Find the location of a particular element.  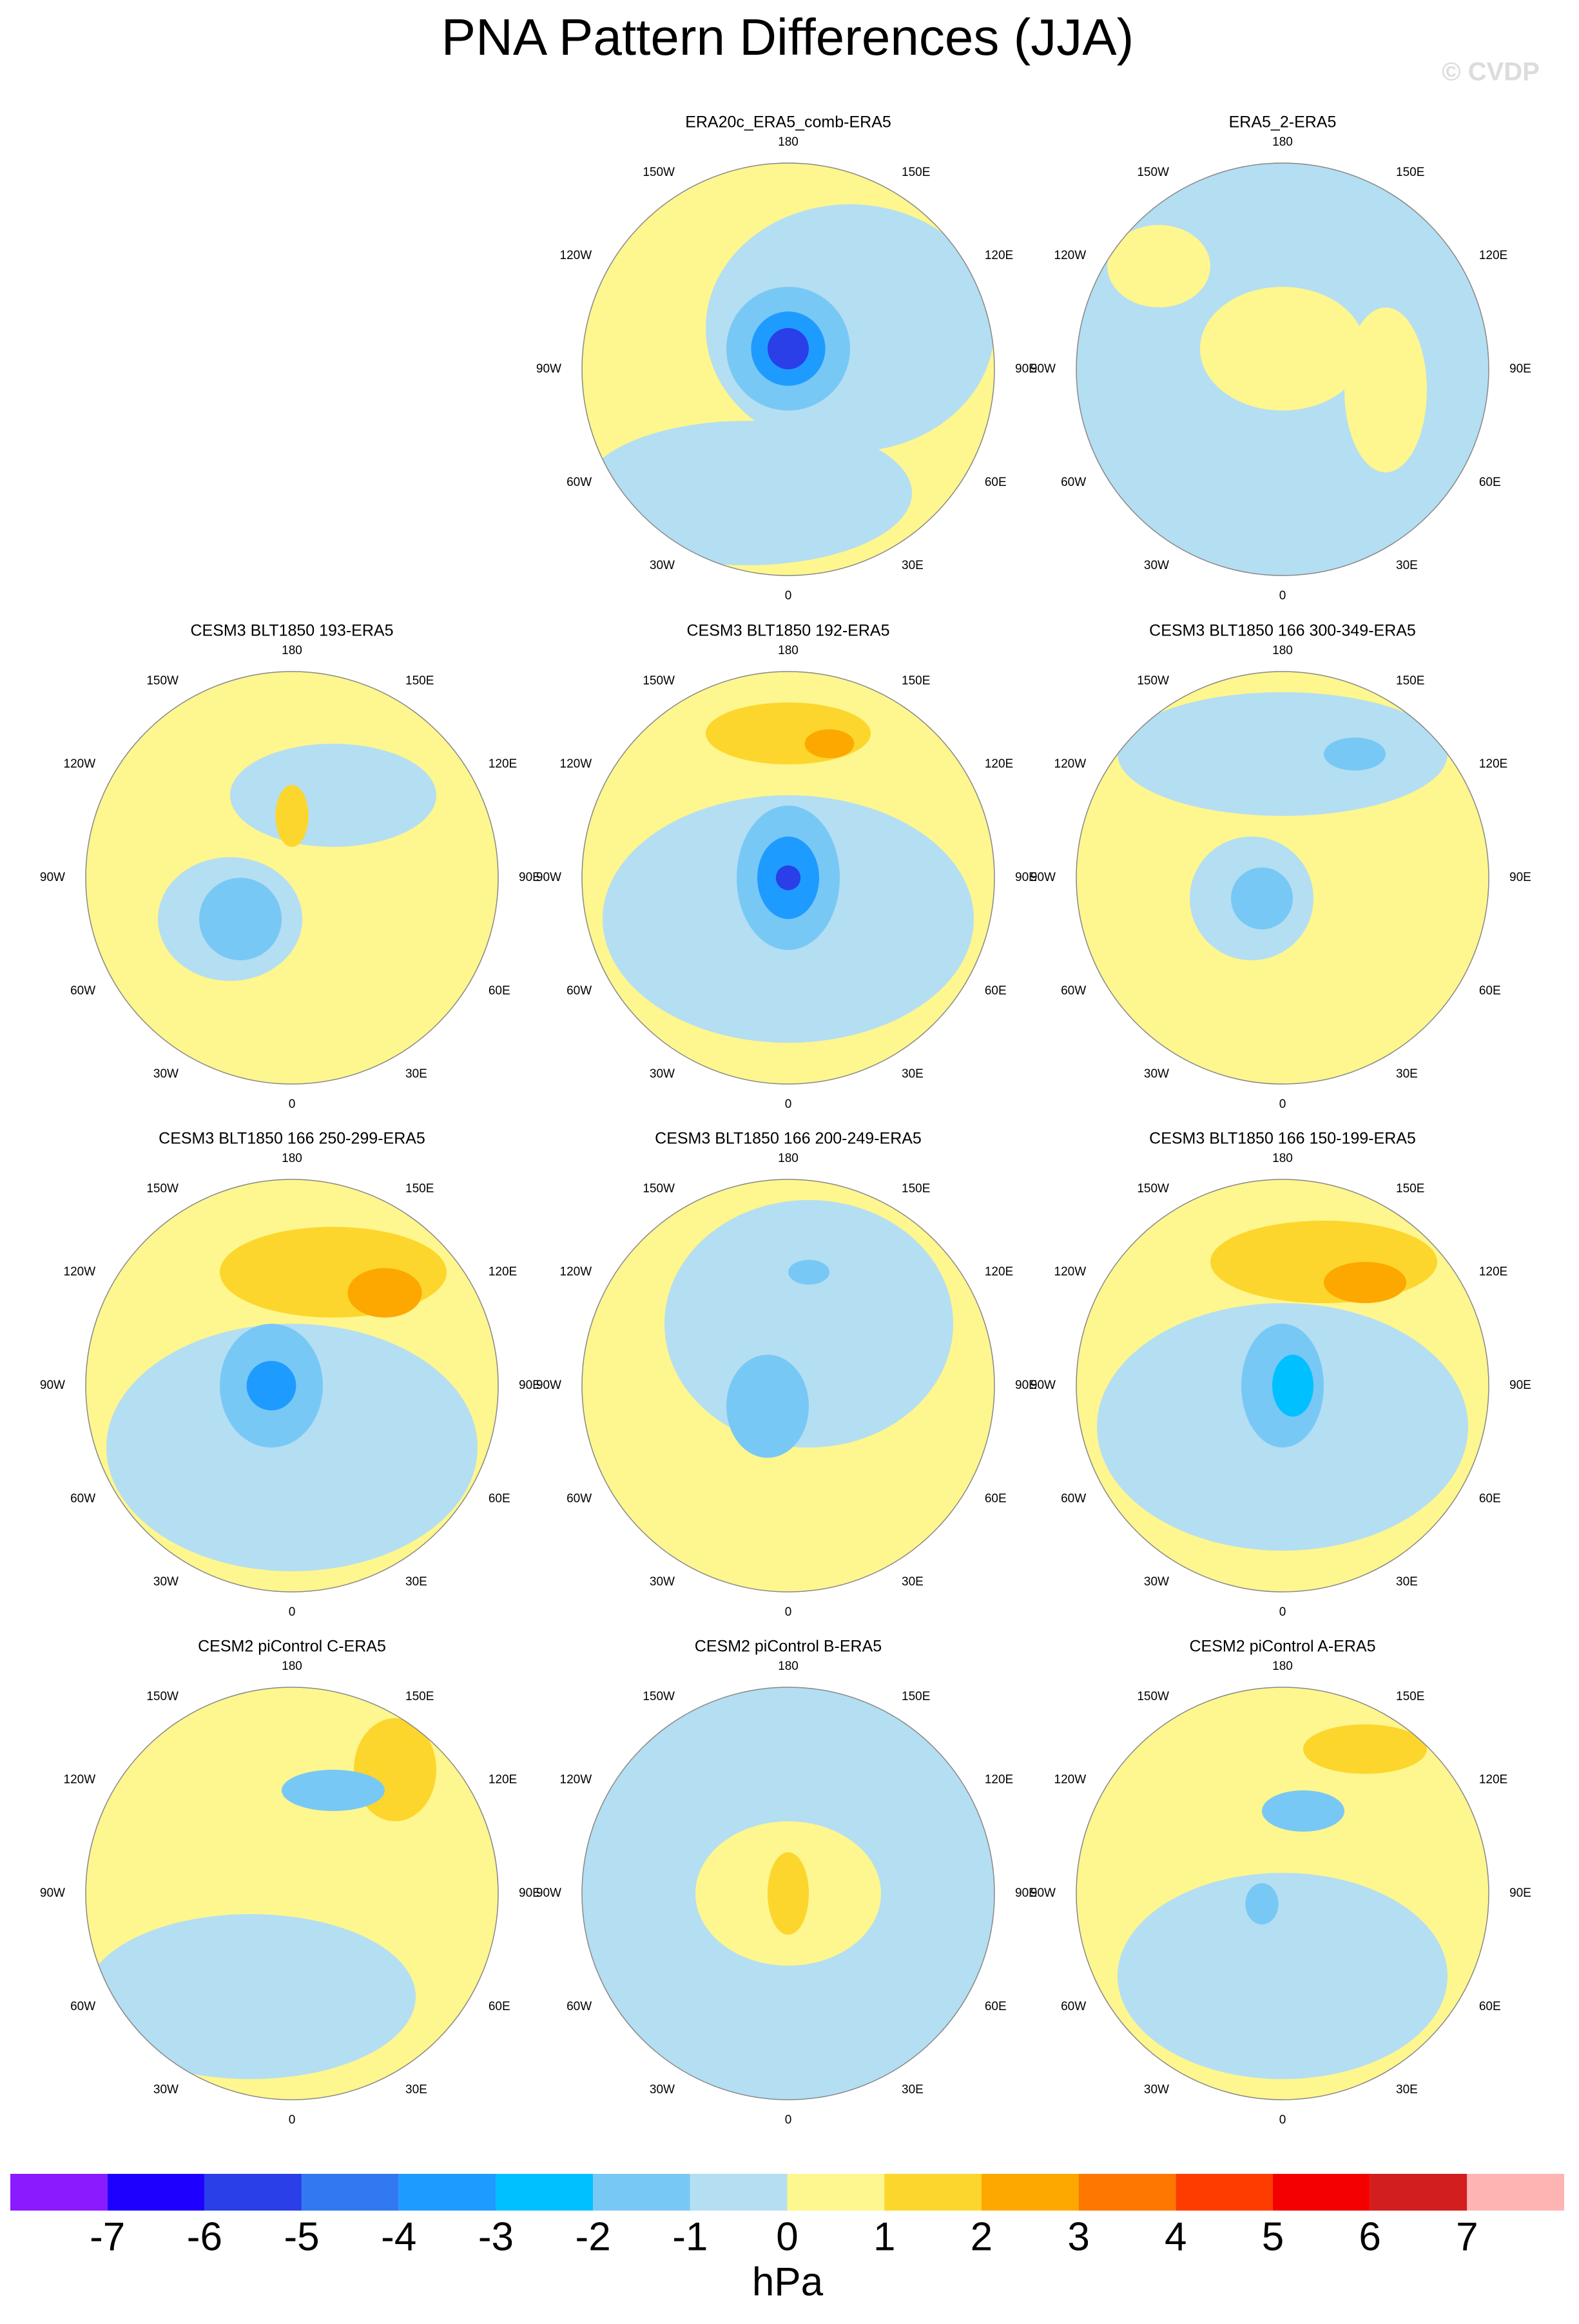

panel-title: CESM2 piControl C-ERA5 is located at coordinates (292, 1647).